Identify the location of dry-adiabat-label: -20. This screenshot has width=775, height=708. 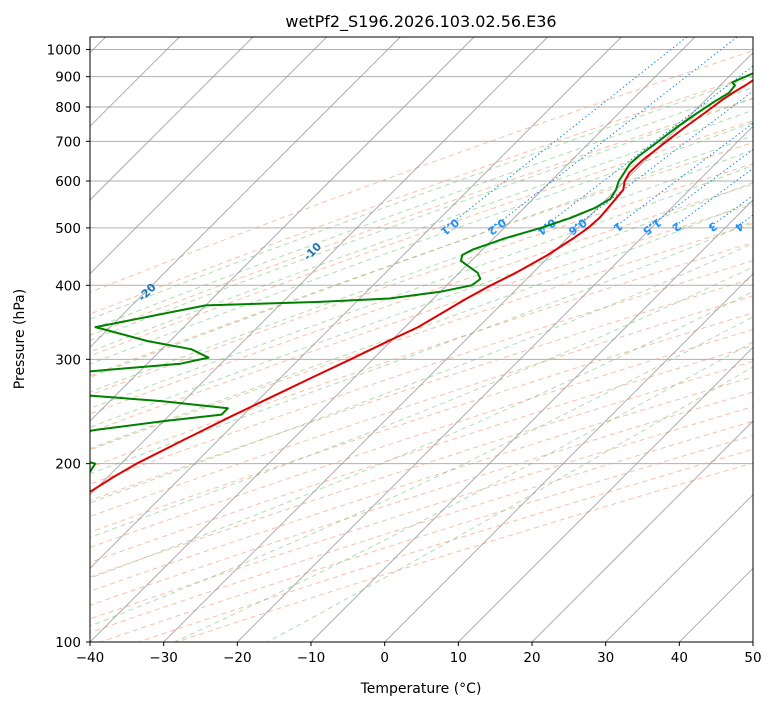
(147, 291).